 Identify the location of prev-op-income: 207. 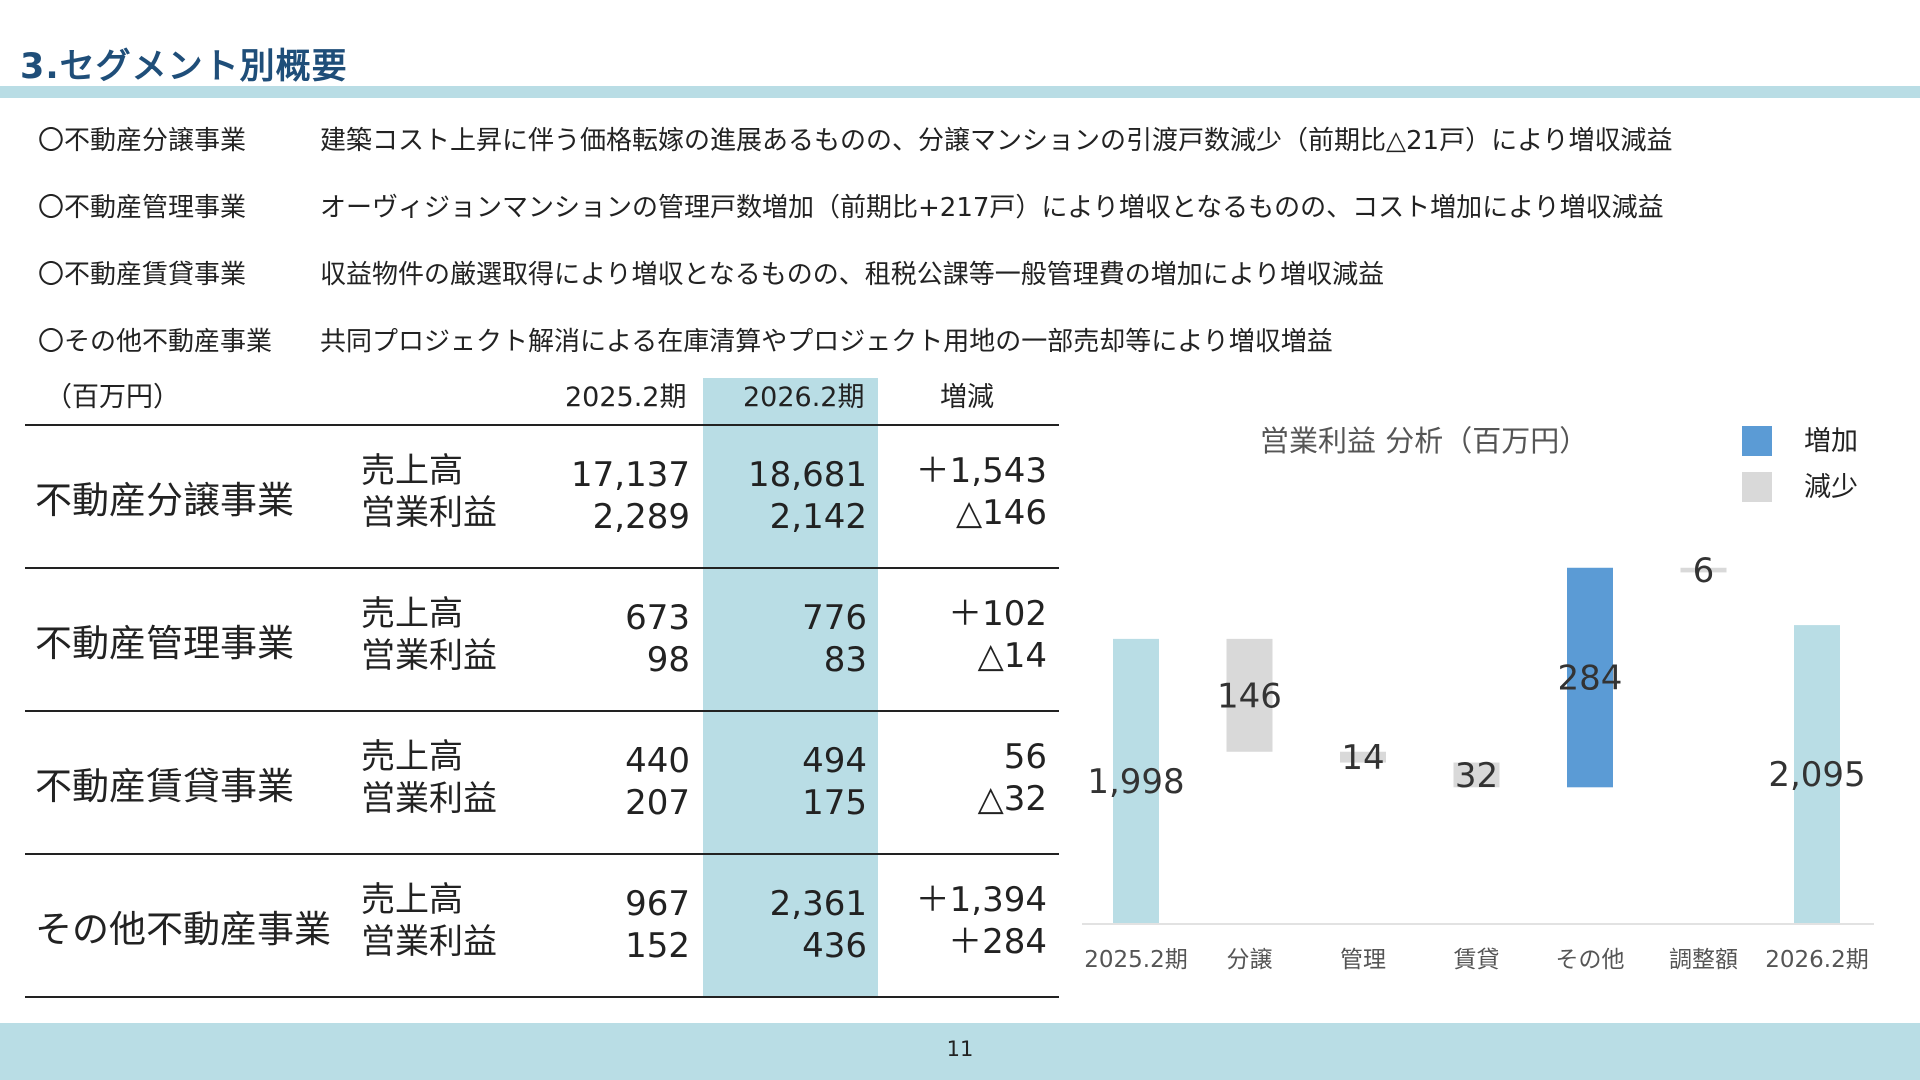
(657, 803).